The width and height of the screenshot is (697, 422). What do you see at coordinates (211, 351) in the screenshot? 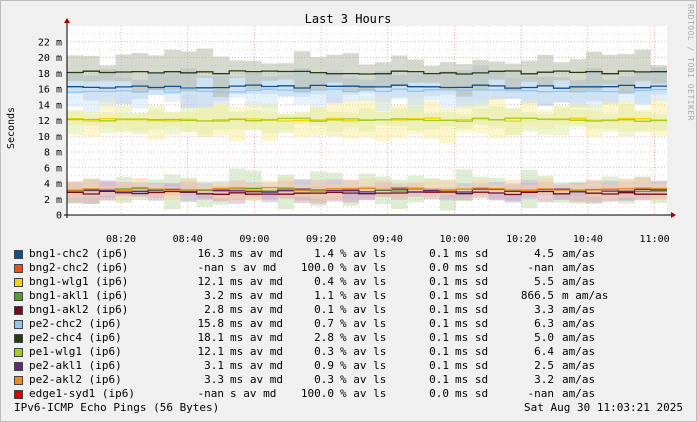
I see `legend-avg-median: 12.1` at bounding box center [211, 351].